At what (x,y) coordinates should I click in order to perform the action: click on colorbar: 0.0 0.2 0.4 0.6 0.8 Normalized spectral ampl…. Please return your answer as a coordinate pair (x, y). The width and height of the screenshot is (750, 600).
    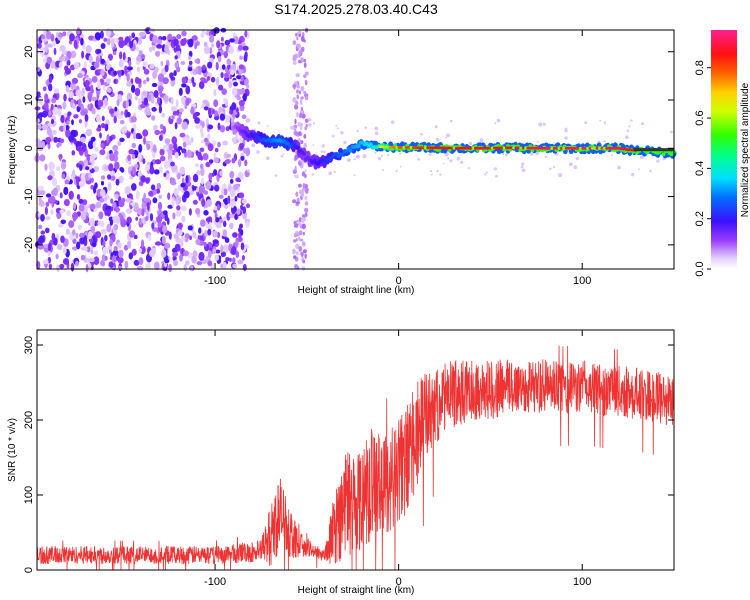
    Looking at the image, I should click on (722, 153).